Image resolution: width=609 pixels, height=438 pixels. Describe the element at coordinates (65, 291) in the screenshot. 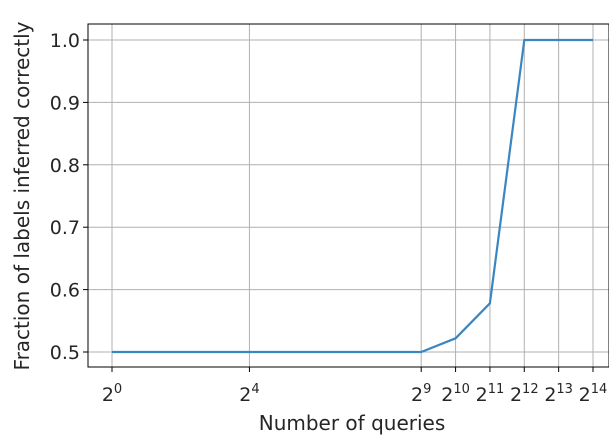

I see `y-tick-label: 0.6` at that location.